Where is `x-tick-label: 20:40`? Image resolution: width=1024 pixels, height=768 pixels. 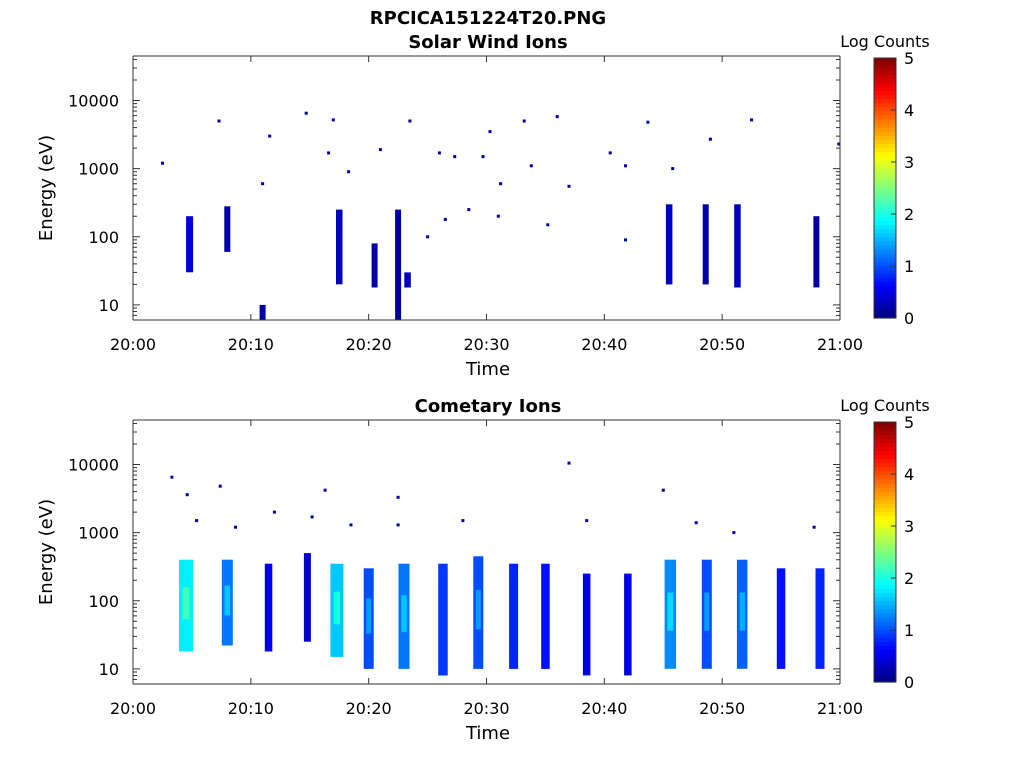
x-tick-label: 20:40 is located at coordinates (604, 708).